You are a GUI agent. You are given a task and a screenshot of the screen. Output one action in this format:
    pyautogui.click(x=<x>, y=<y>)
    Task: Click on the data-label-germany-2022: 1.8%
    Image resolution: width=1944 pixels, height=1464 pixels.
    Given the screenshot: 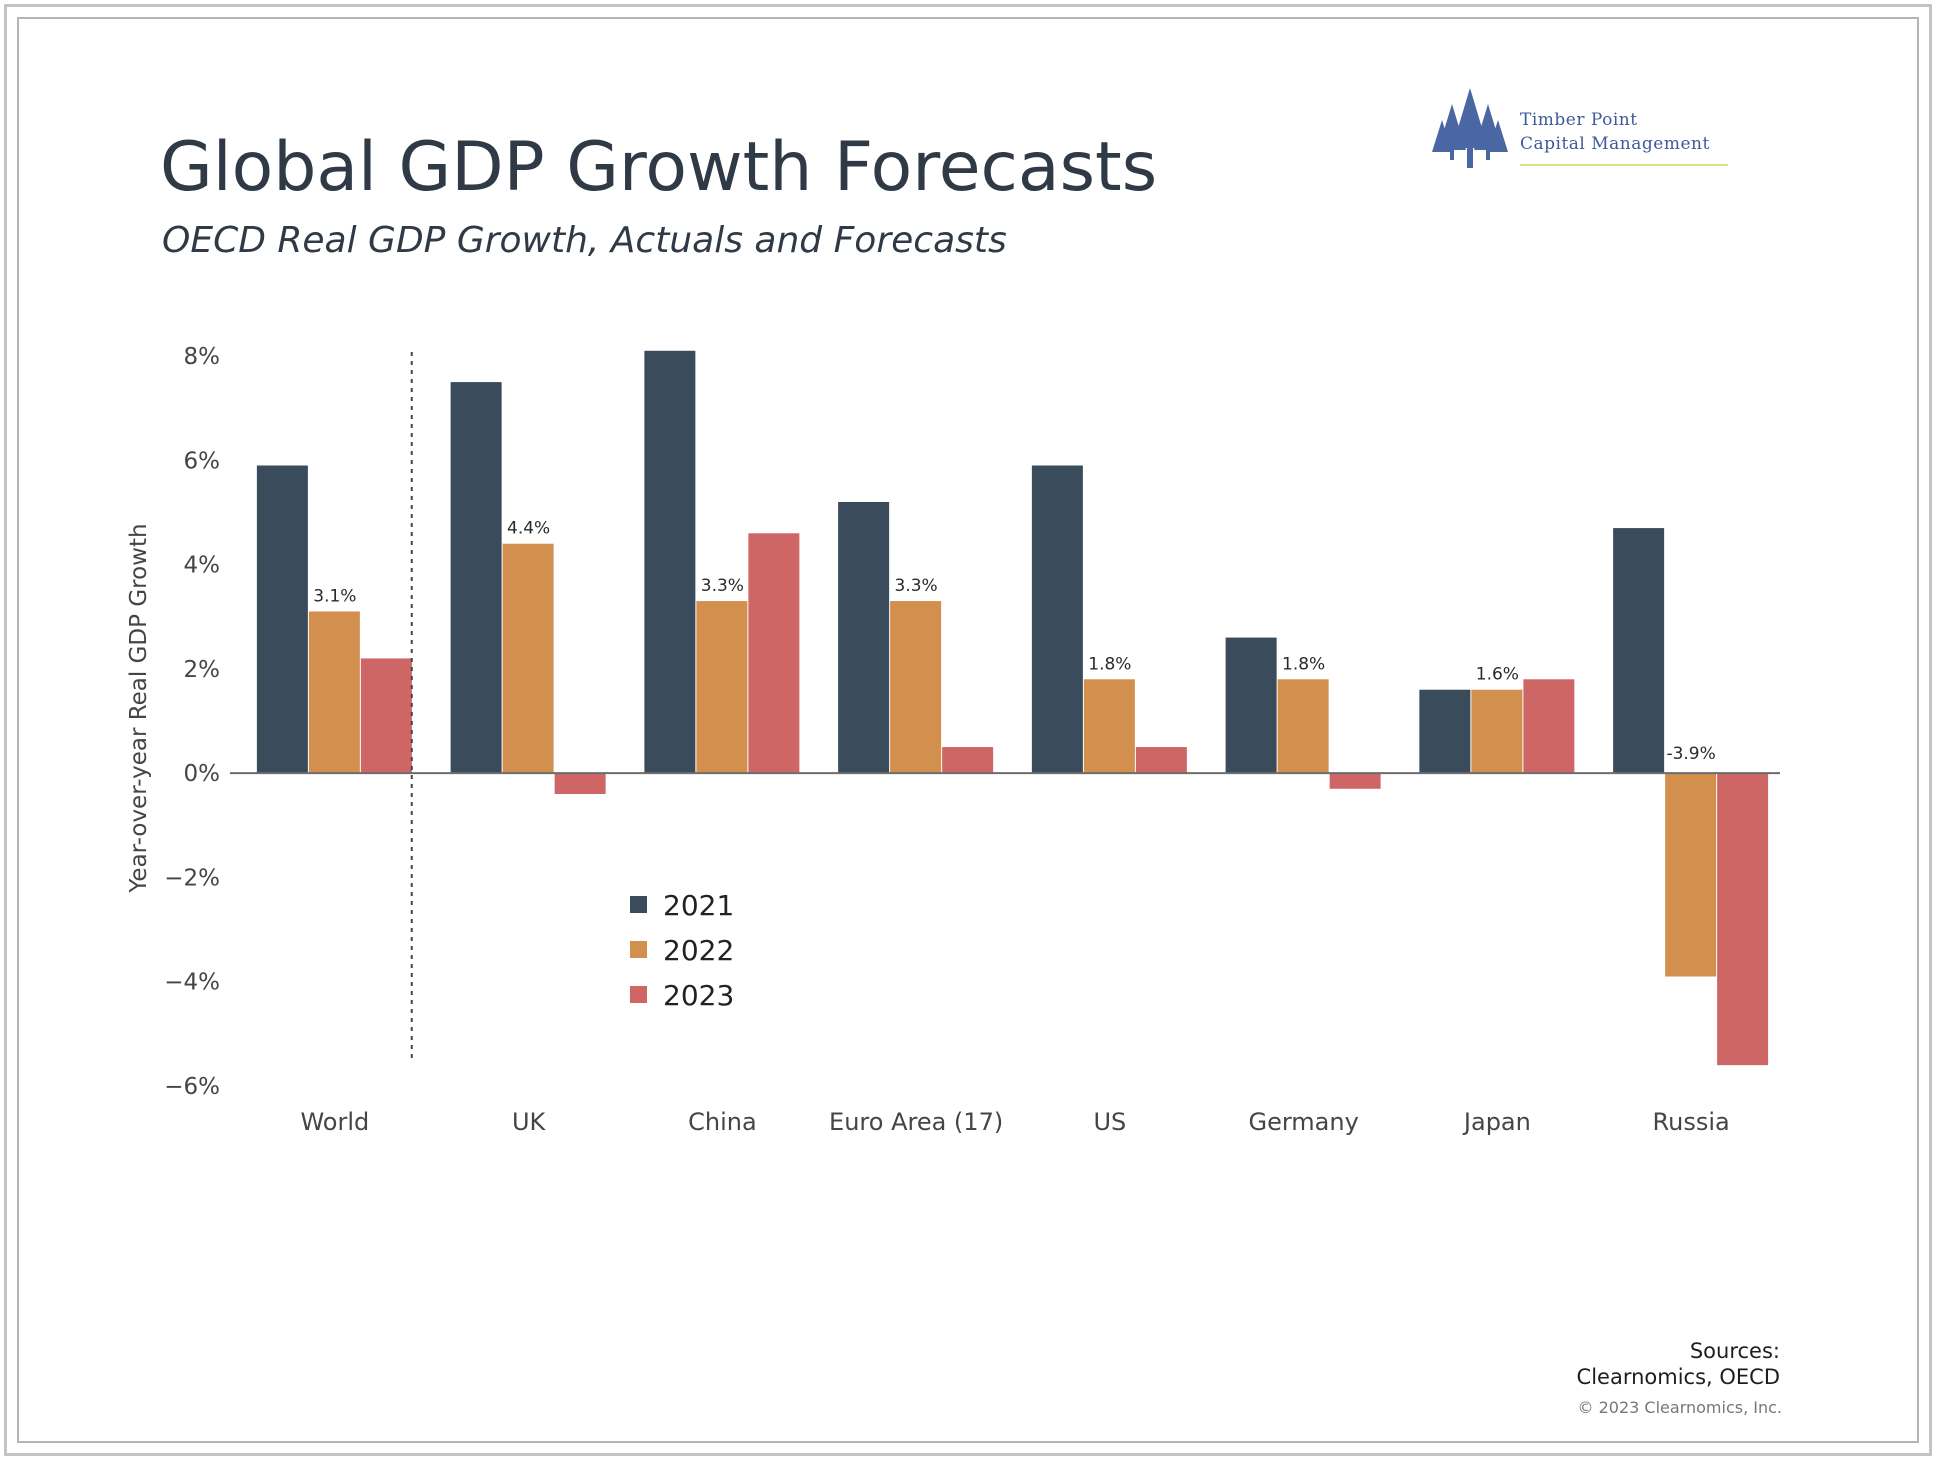 What is the action you would take?
    pyautogui.click(x=1303, y=664)
    